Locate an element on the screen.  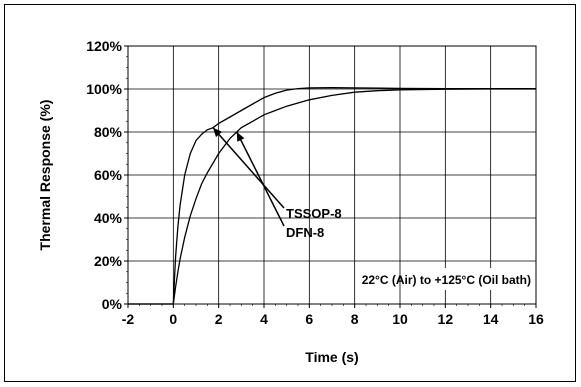
x-axis-title: Time (s) is located at coordinates (331, 357).